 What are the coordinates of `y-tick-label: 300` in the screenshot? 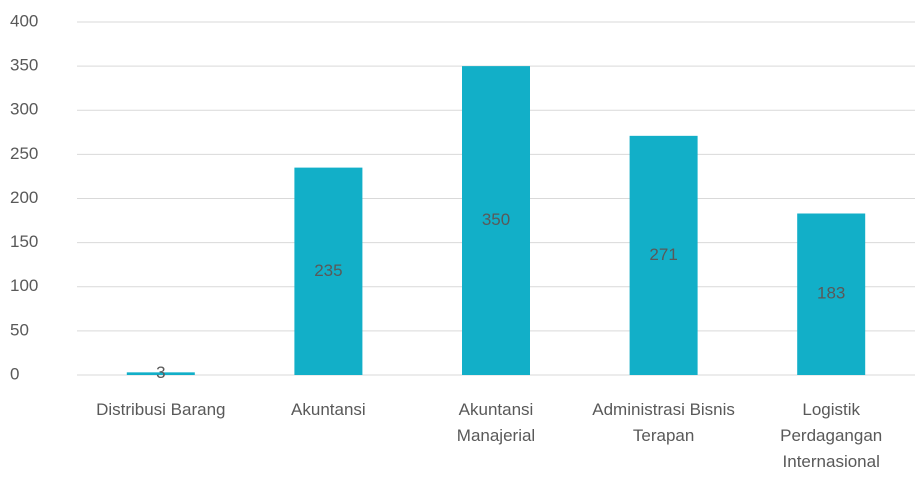 It's located at (24, 109).